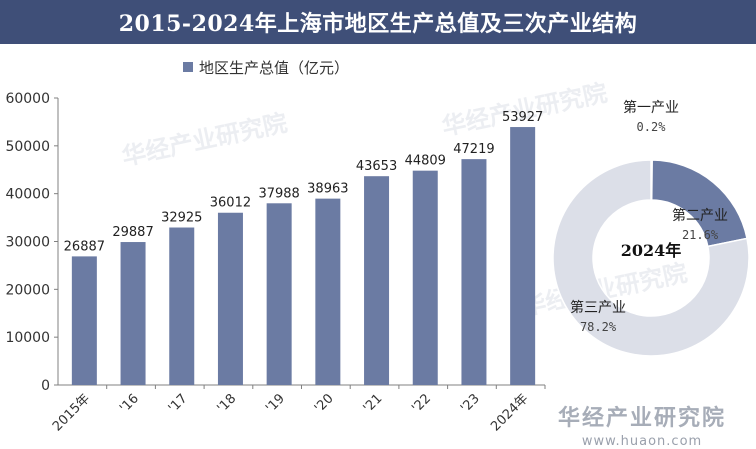 Image resolution: width=756 pixels, height=449 pixels. Describe the element at coordinates (651, 107) in the screenshot. I see `pie-slice-name: 第一产业` at that location.